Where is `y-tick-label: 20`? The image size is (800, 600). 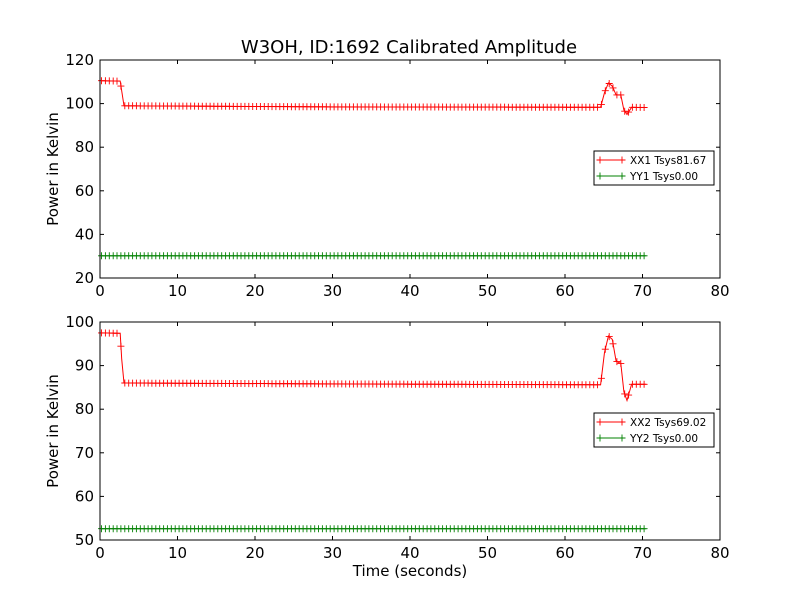 y-tick-label: 20 is located at coordinates (84, 278).